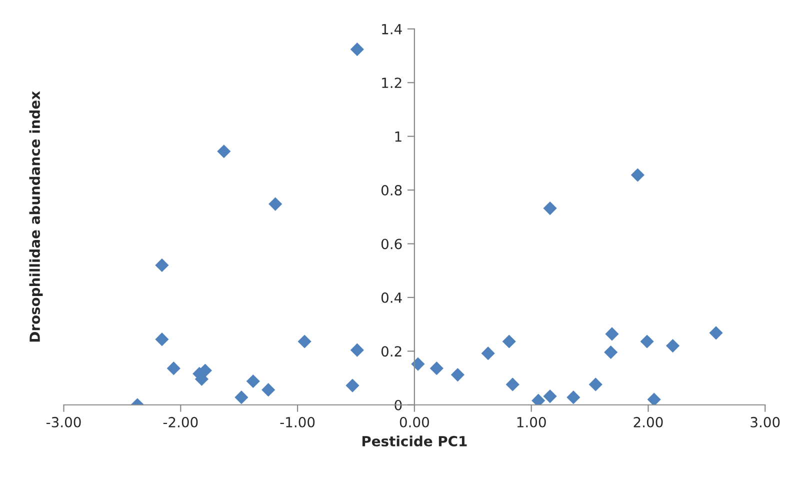 Image resolution: width=797 pixels, height=482 pixels. Describe the element at coordinates (765, 422) in the screenshot. I see `x-tick-label: 3.00` at that location.